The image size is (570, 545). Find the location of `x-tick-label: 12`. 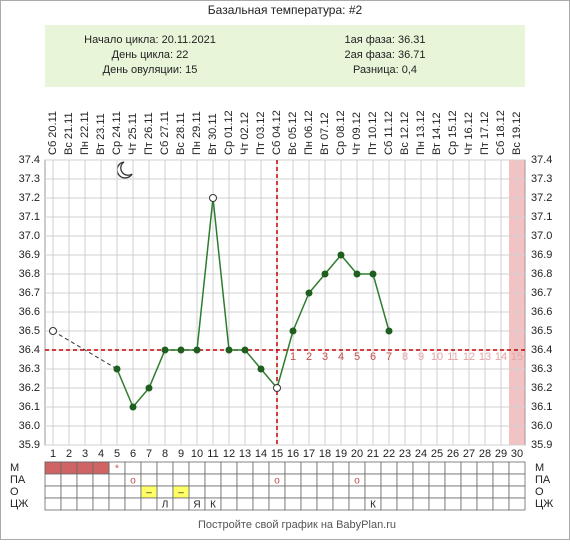

x-tick-label: 12 is located at coordinates (229, 454).